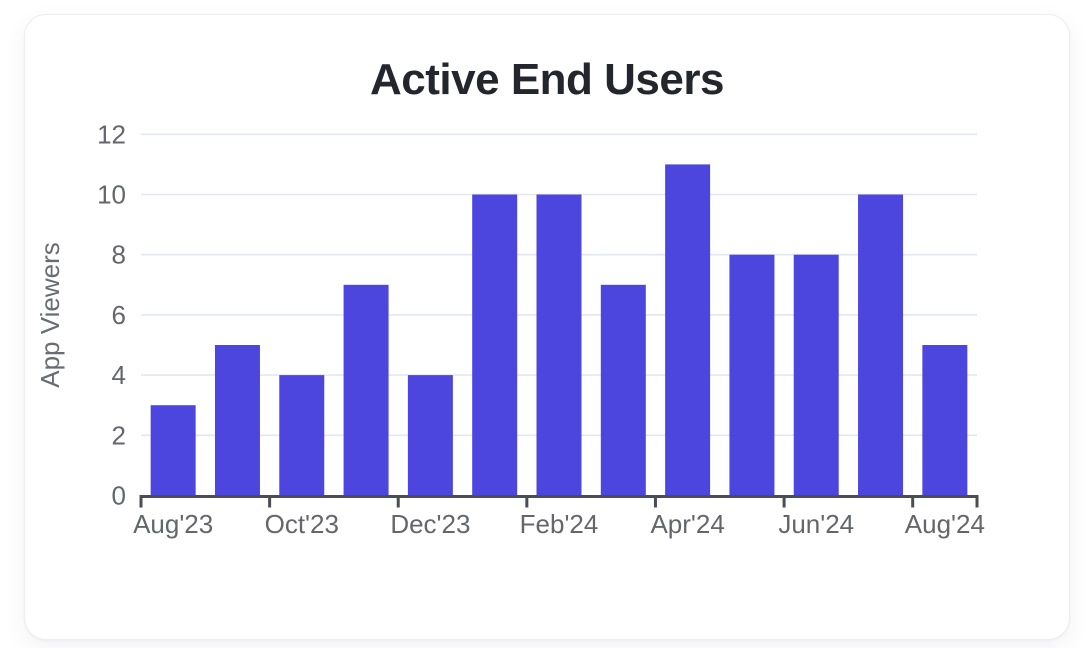  Describe the element at coordinates (945, 524) in the screenshot. I see `x-tick-label: Aug'24` at that location.